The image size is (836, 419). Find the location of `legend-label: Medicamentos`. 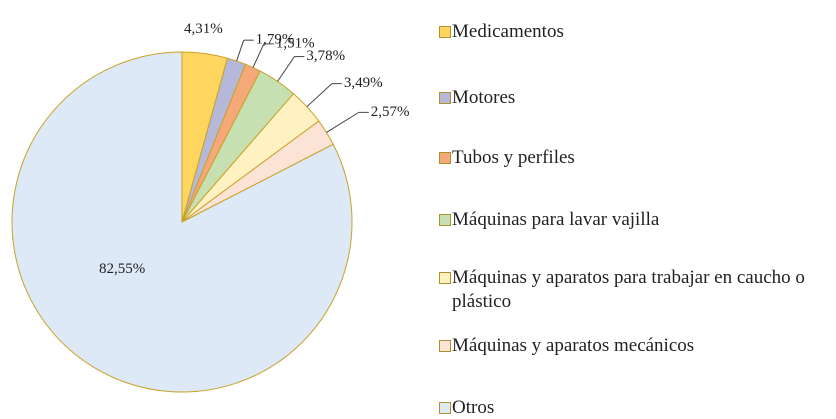

legend-label: Medicamentos is located at coordinates (508, 31).